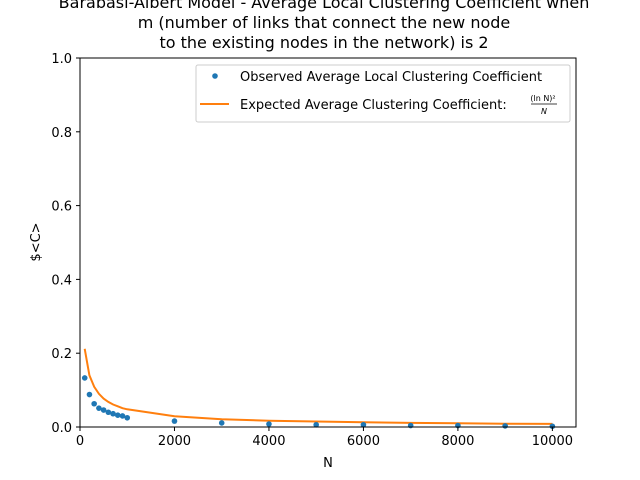 The width and height of the screenshot is (640, 480). Describe the element at coordinates (61, 280) in the screenshot. I see `y-tick-label: 0.4` at that location.